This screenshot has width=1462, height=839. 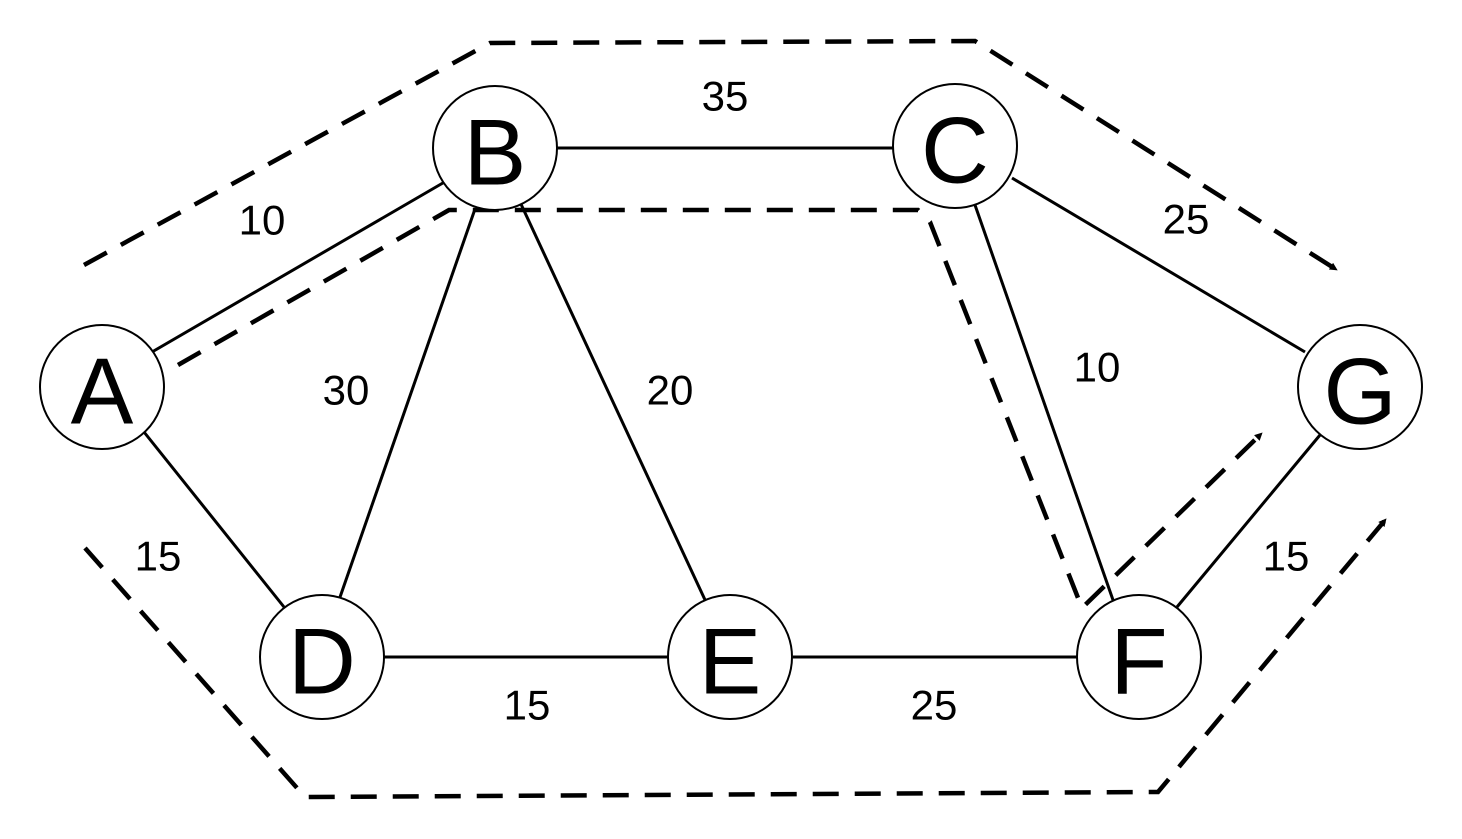 I want to click on node-b-circle, so click(x=495, y=148).